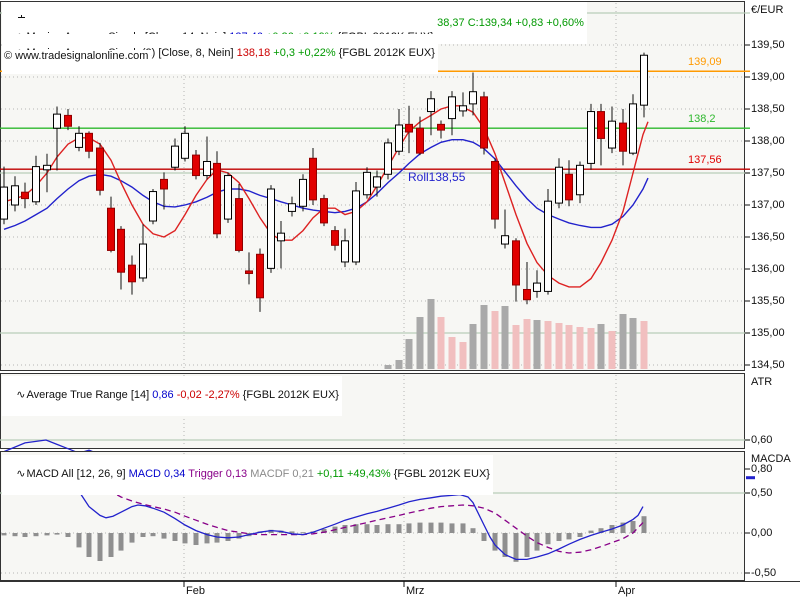  I want to click on header-segment: +0,3 +0,22%, so click(304, 53).